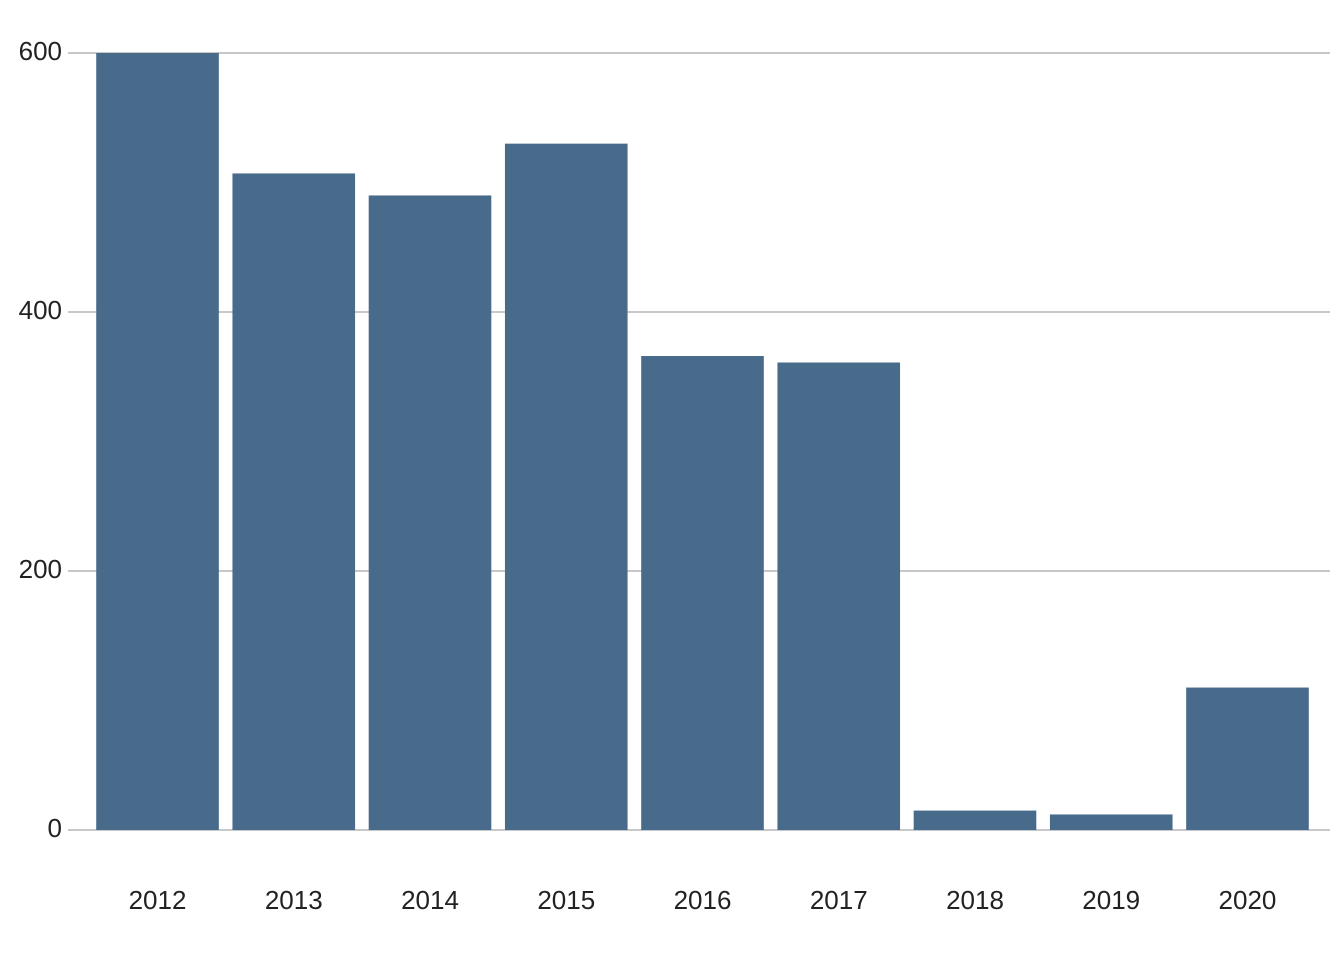 Image resolution: width=1344 pixels, height=960 pixels. Describe the element at coordinates (975, 900) in the screenshot. I see `x-tick-label: 2018` at that location.